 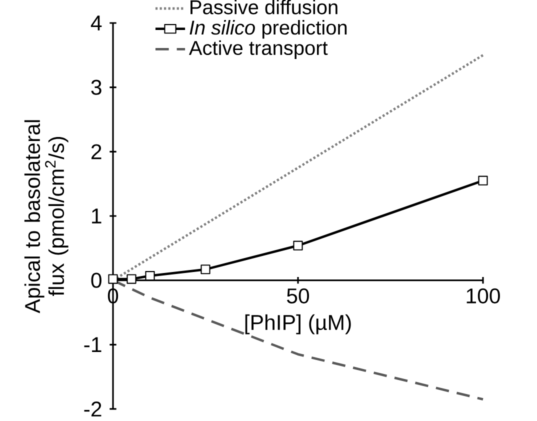 I want to click on y-tick-label: 1, so click(x=97, y=216).